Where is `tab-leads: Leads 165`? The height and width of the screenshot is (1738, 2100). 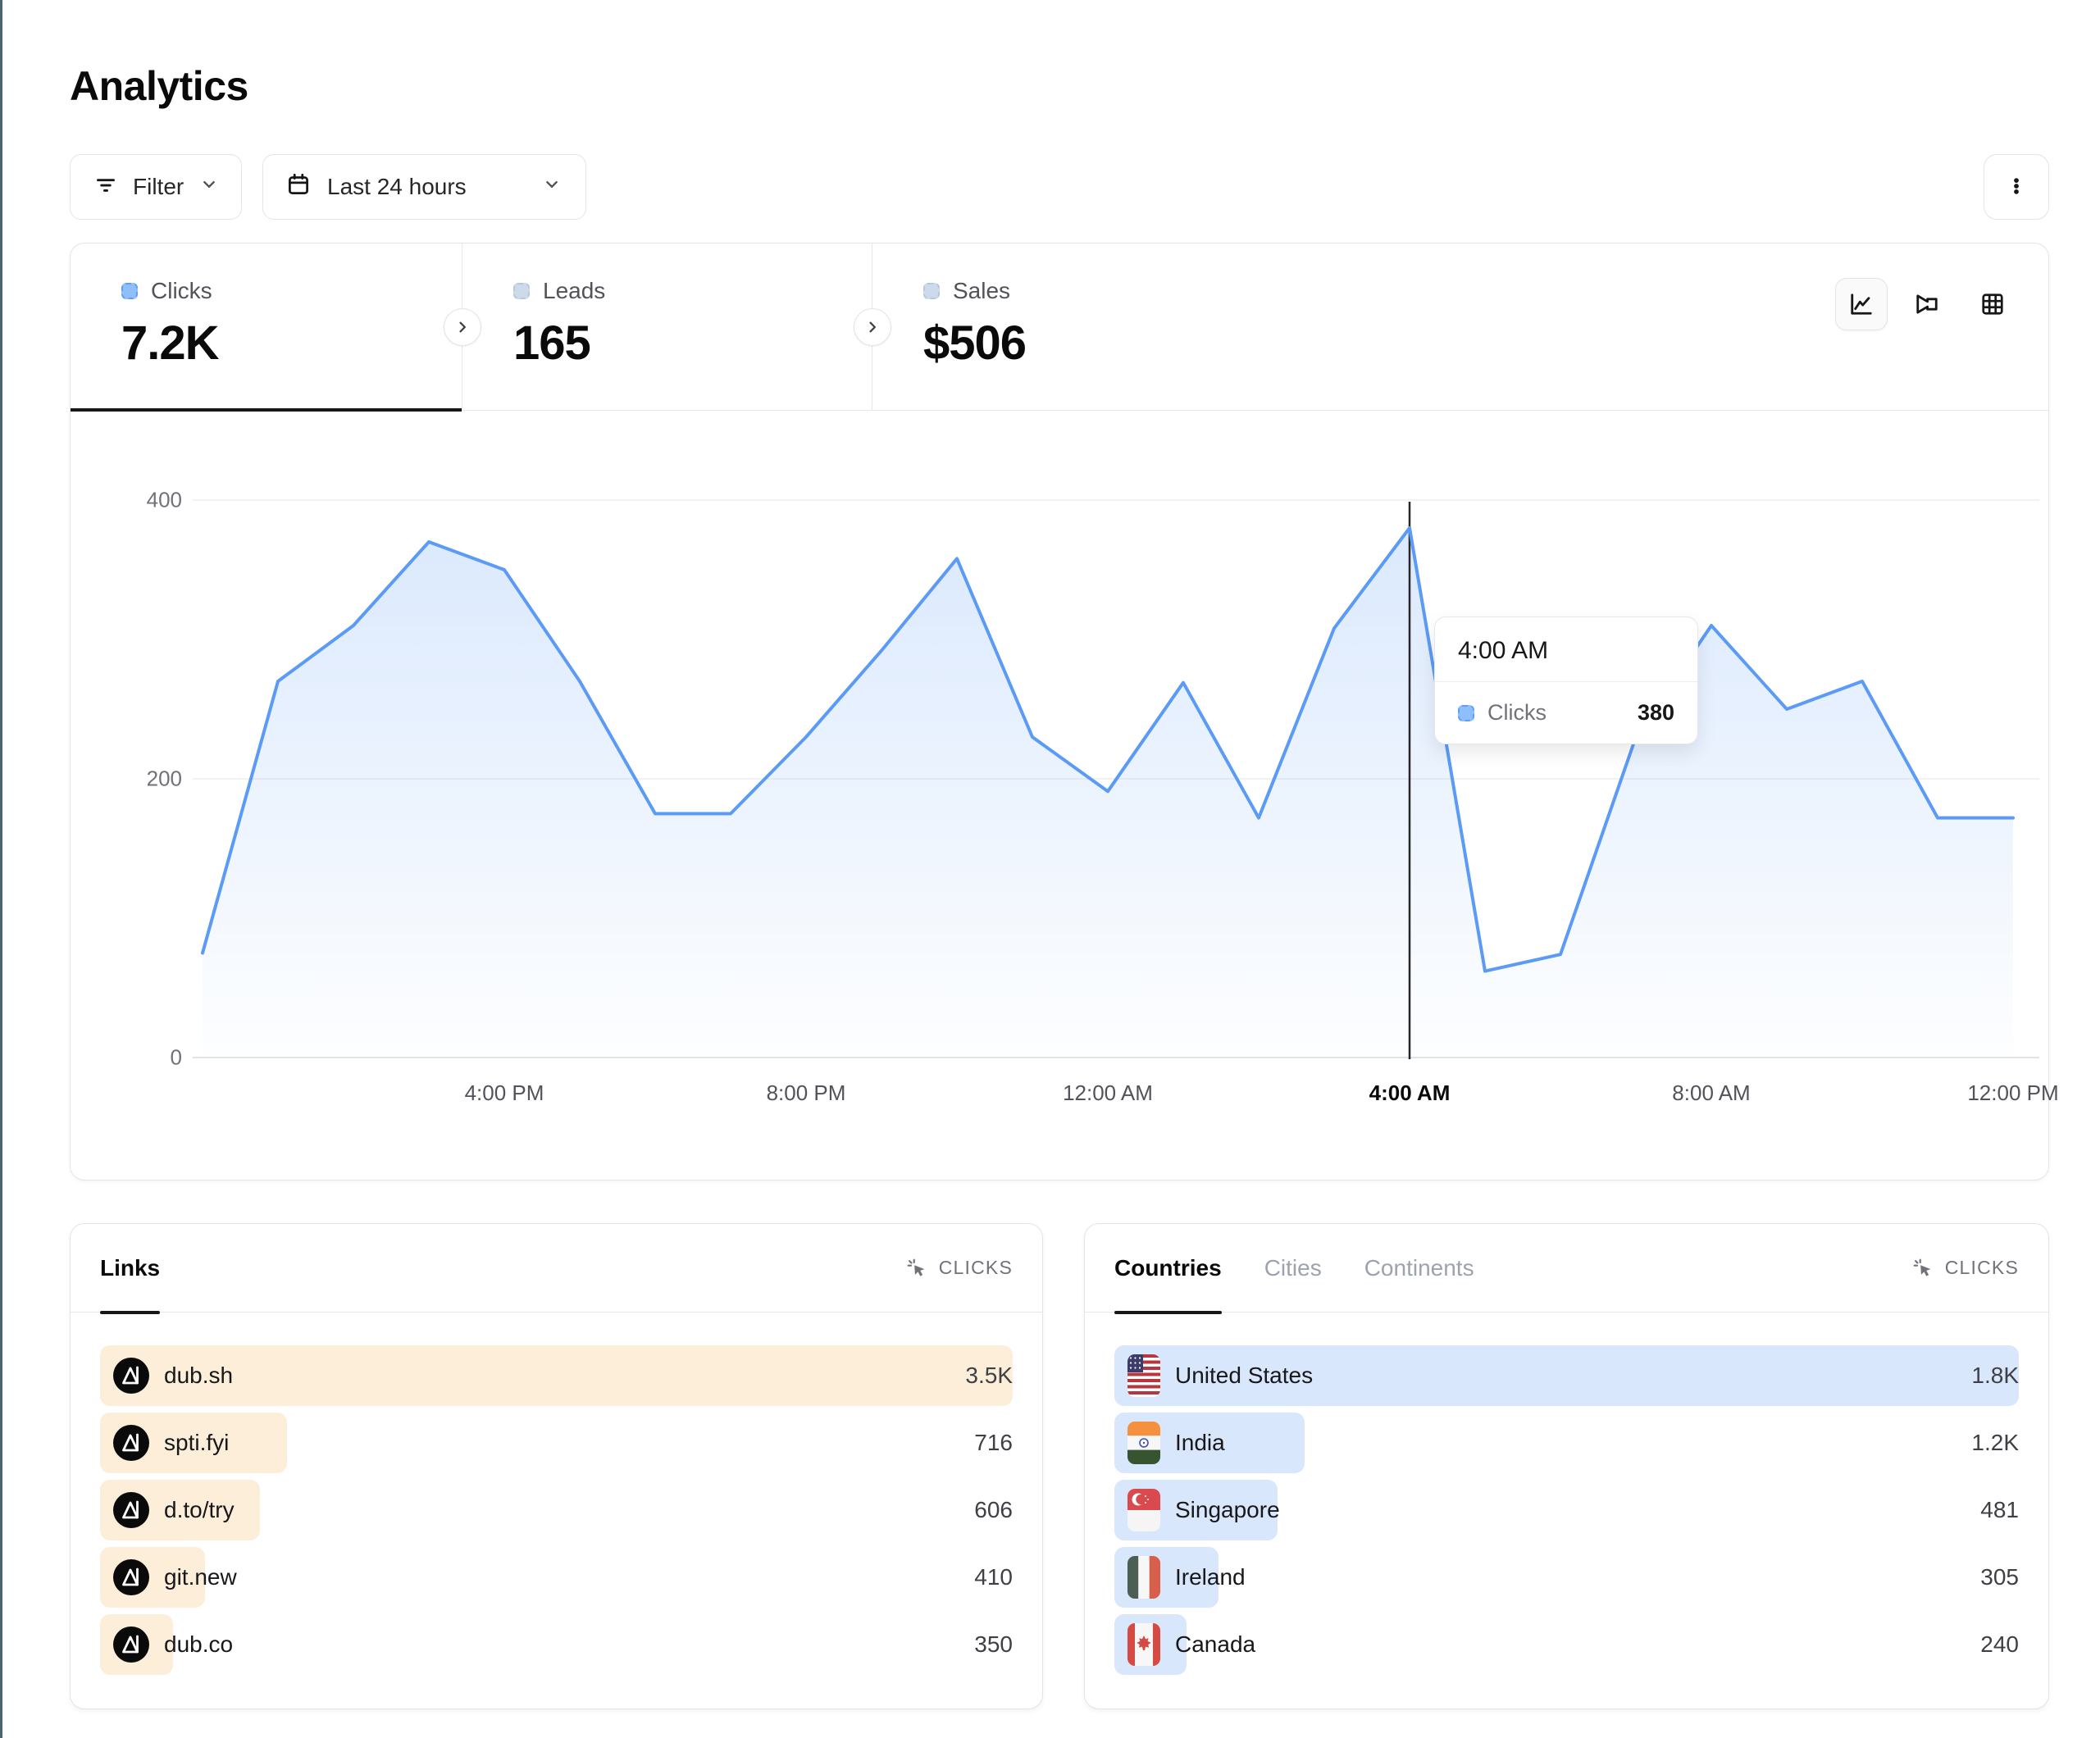 tab-leads: Leads 165 is located at coordinates (667, 326).